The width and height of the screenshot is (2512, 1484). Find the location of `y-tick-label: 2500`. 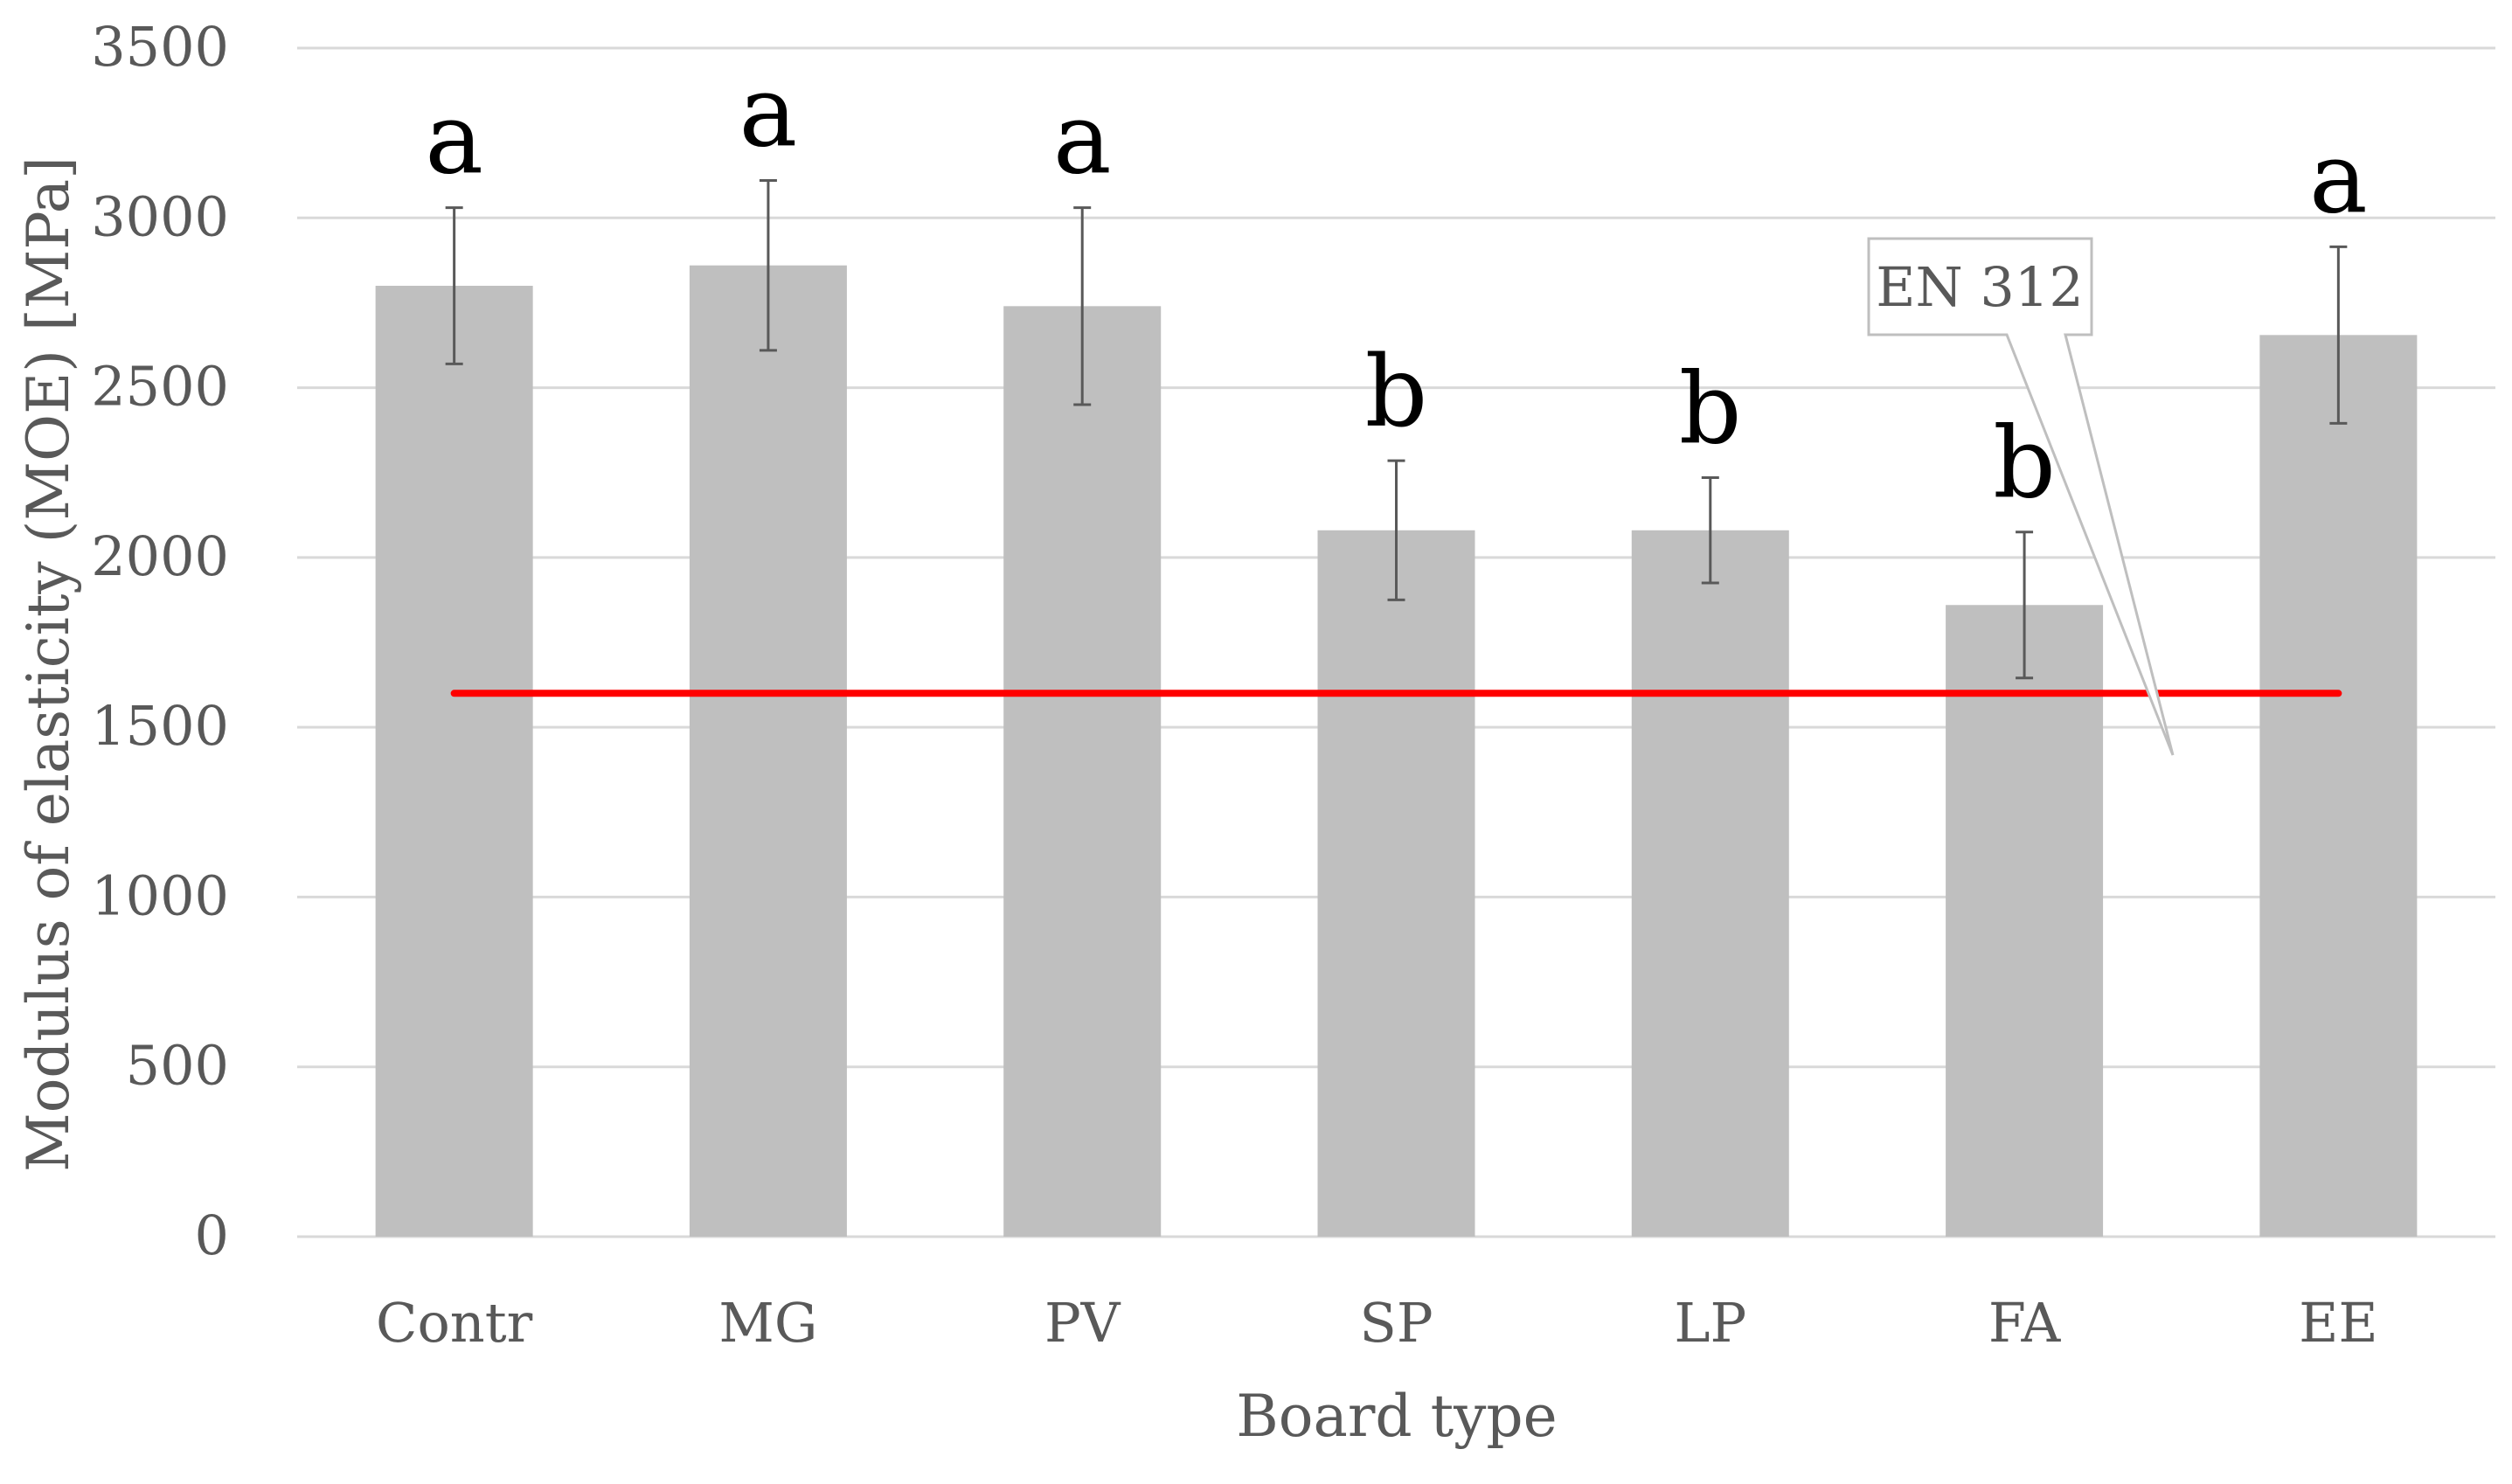

y-tick-label: 2500 is located at coordinates (160, 387).